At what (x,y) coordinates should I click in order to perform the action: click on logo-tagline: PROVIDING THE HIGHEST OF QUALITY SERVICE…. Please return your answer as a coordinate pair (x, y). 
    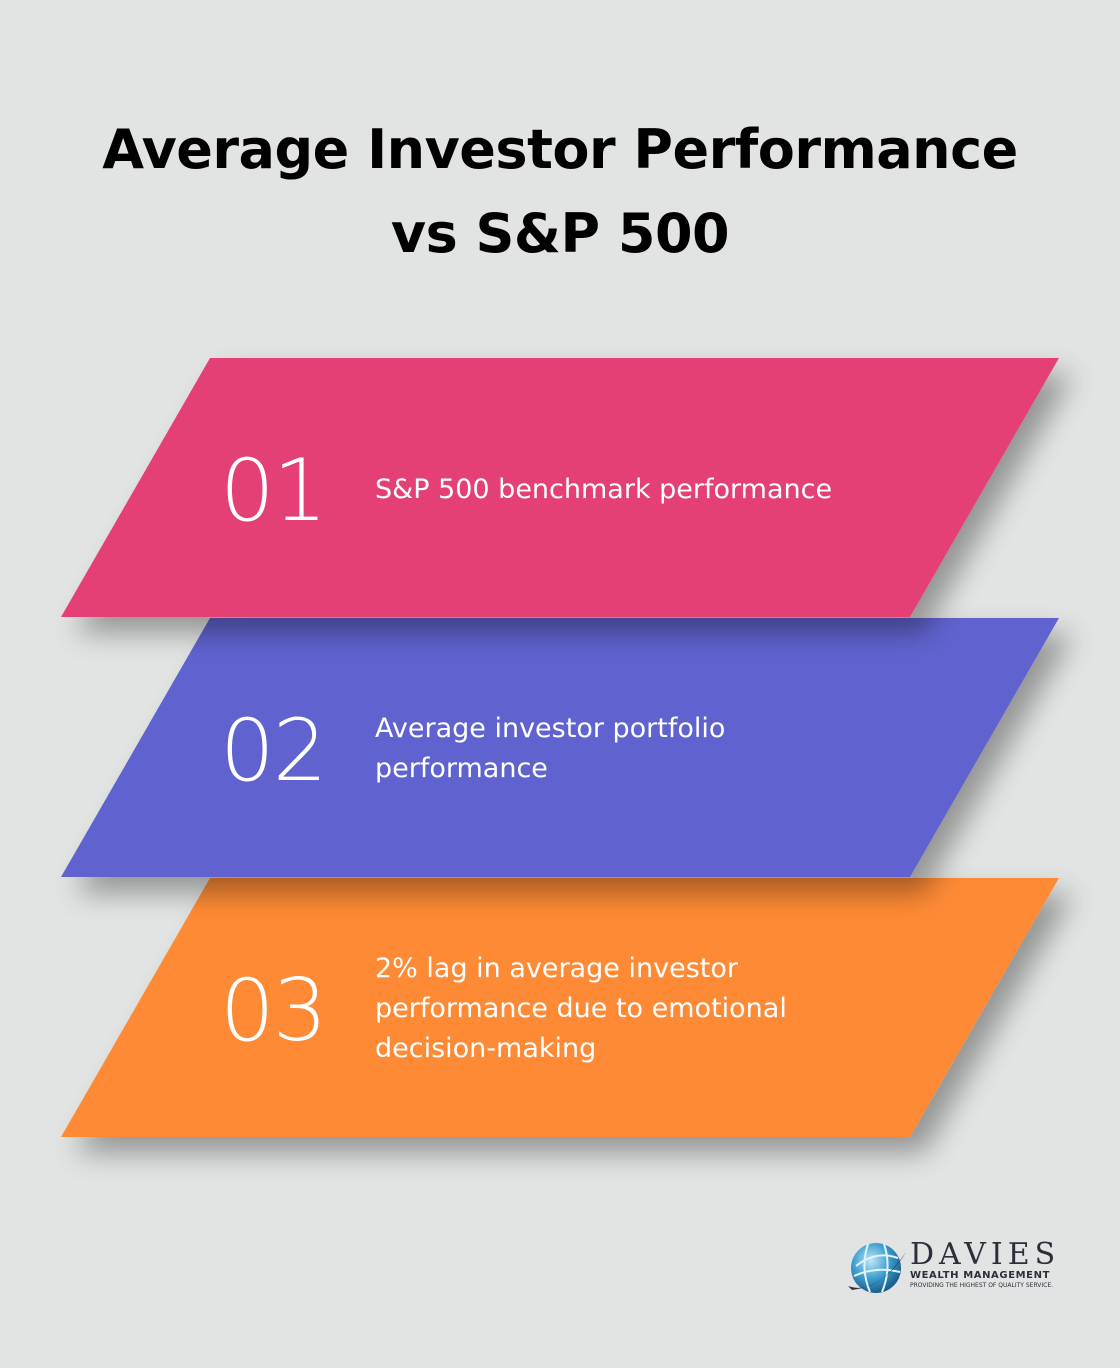
    Looking at the image, I should click on (982, 1285).